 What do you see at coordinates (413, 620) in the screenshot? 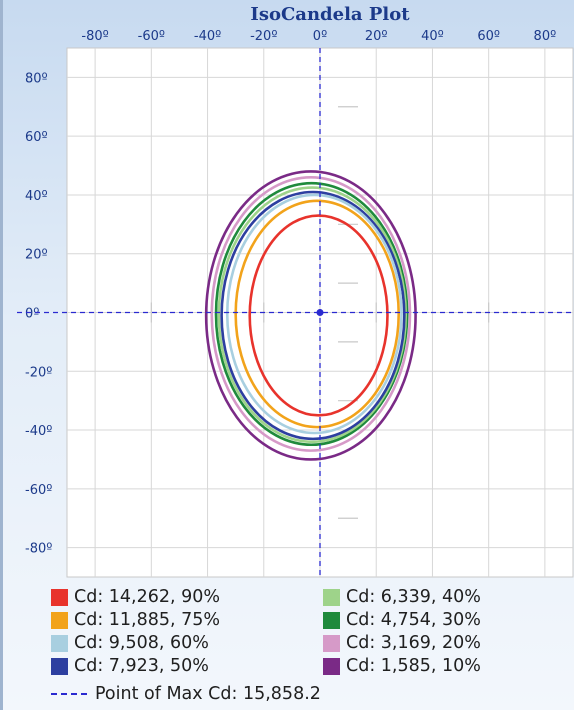
I see `legend-label: Cd: 4,754, 30%` at bounding box center [413, 620].